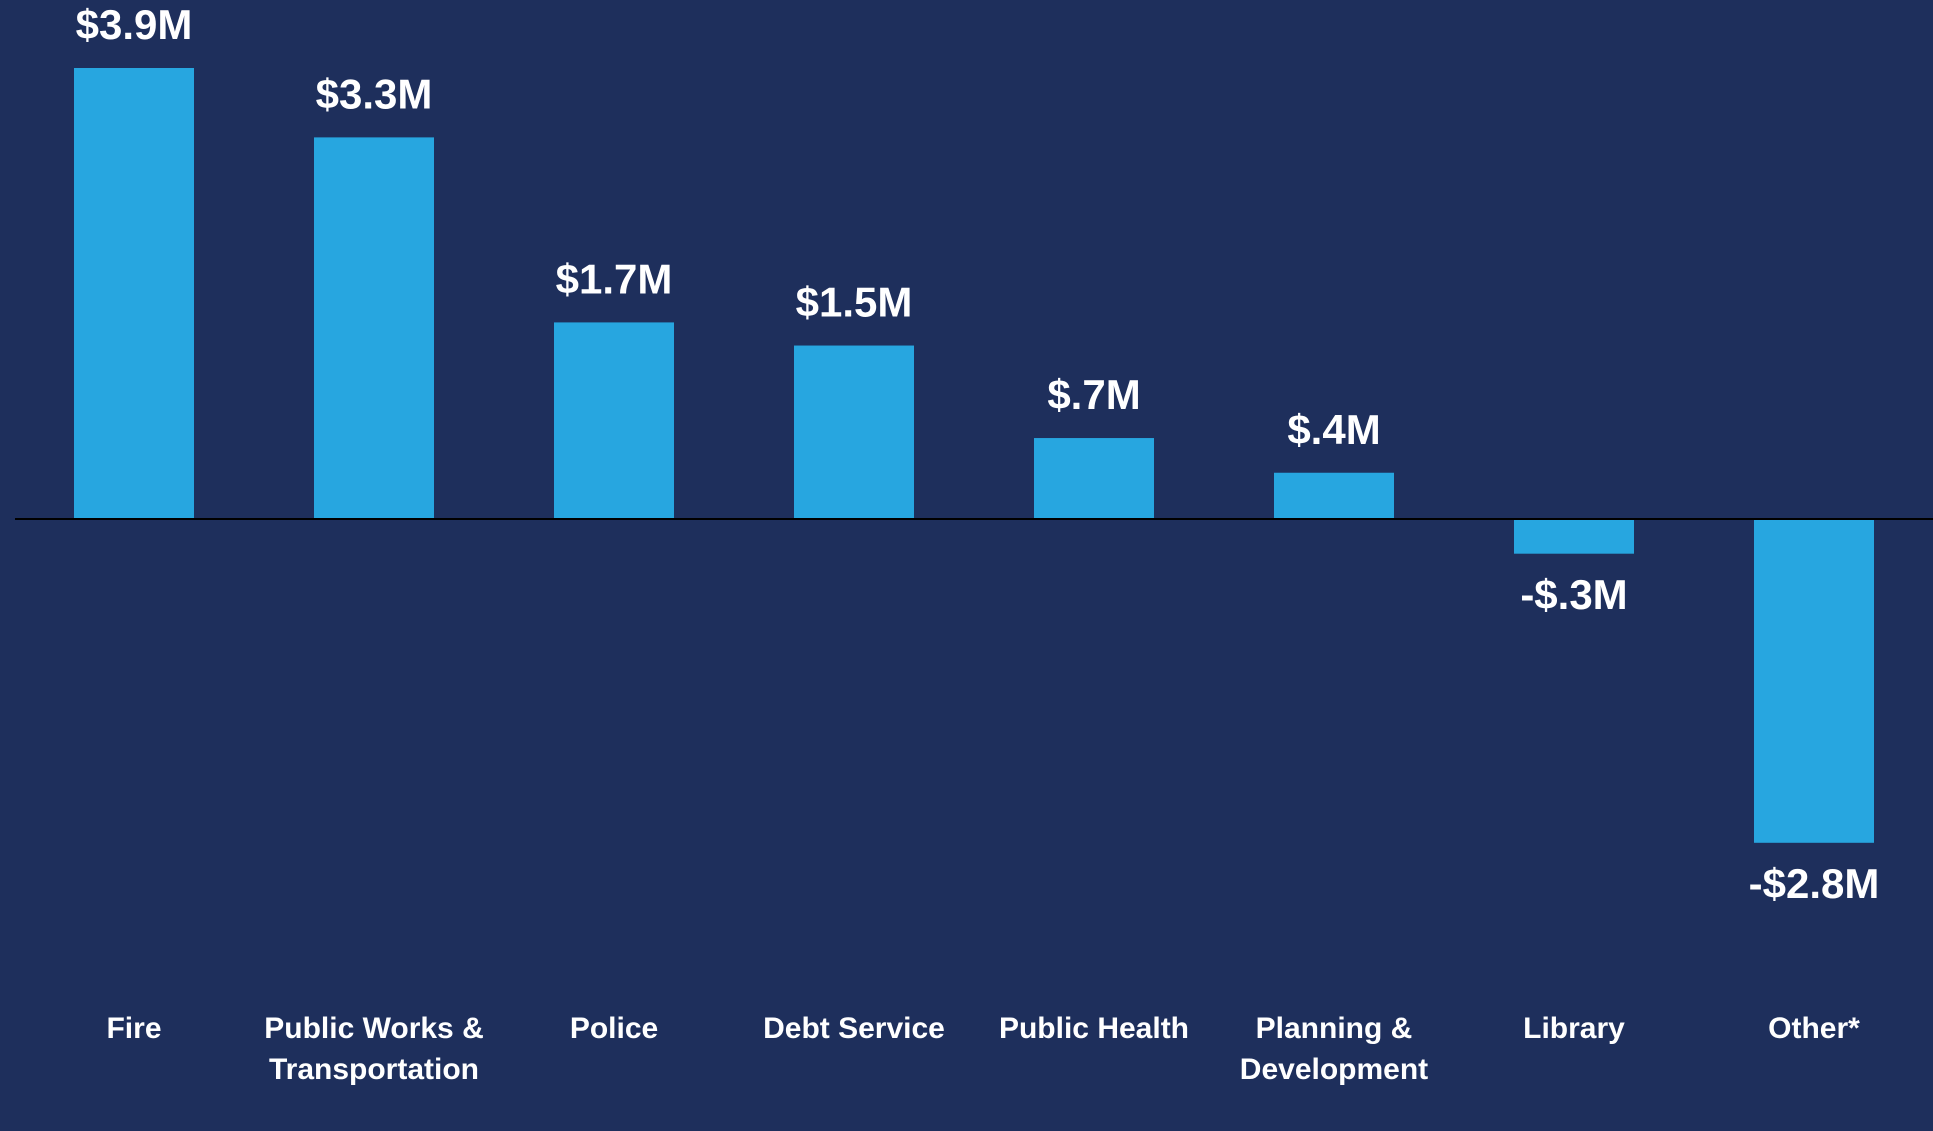 This screenshot has width=1933, height=1131. What do you see at coordinates (1093, 394) in the screenshot?
I see `data-label: $.7M` at bounding box center [1093, 394].